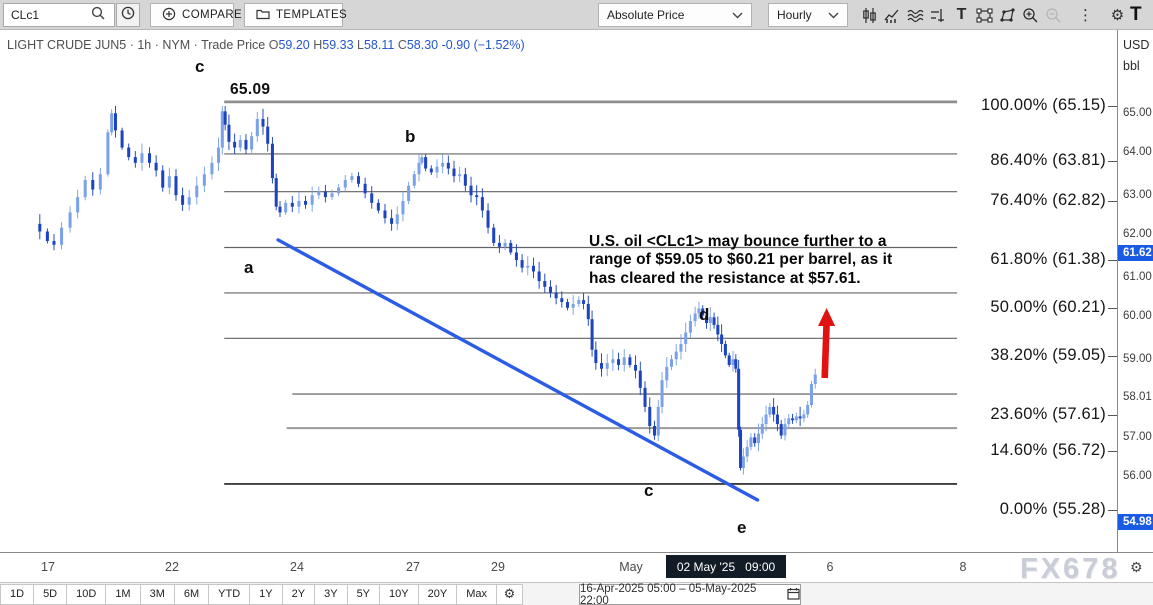  I want to click on toolbar-icon-row: T ⋮ ⚙, so click(993, 15).